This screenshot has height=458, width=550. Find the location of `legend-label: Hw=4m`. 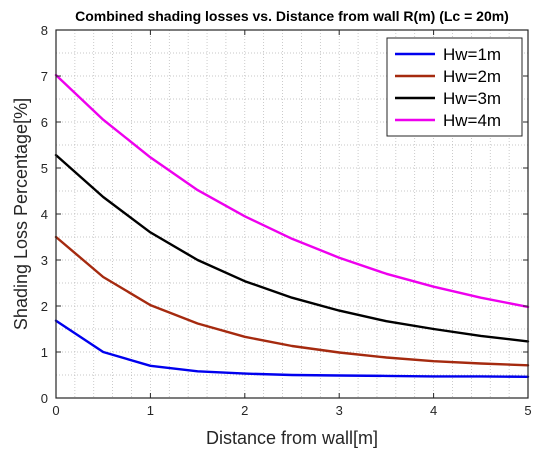

legend-label: Hw=4m is located at coordinates (472, 120).